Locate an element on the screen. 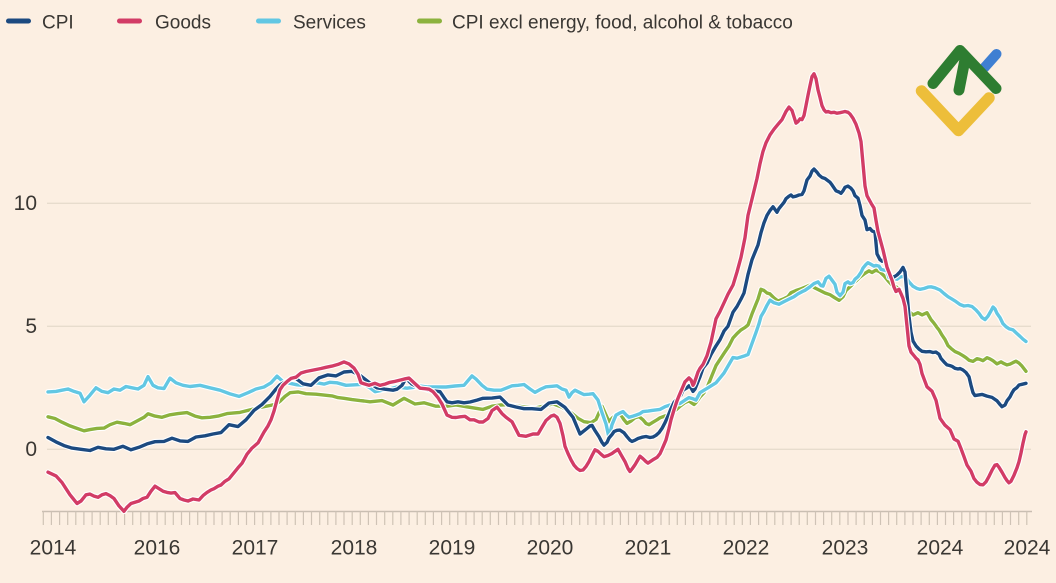 This screenshot has height=583, width=1056. svg-text: 2019 is located at coordinates (452, 548).